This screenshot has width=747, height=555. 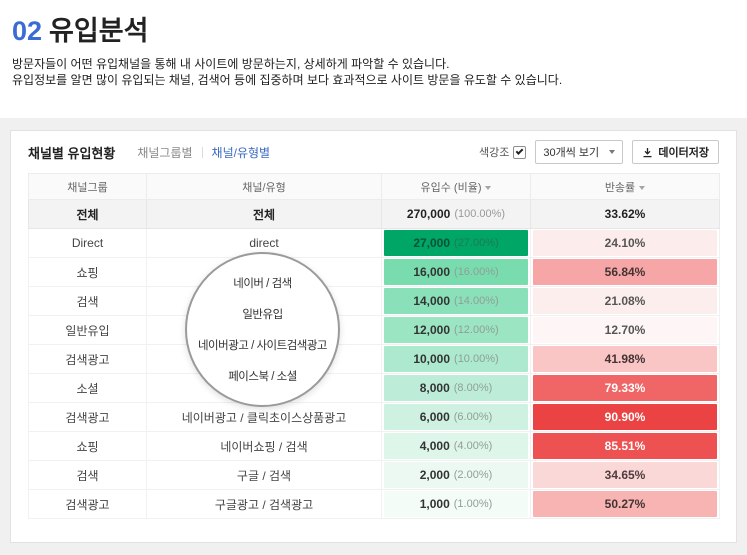 I want to click on color-highlight-checkbox, so click(x=520, y=152).